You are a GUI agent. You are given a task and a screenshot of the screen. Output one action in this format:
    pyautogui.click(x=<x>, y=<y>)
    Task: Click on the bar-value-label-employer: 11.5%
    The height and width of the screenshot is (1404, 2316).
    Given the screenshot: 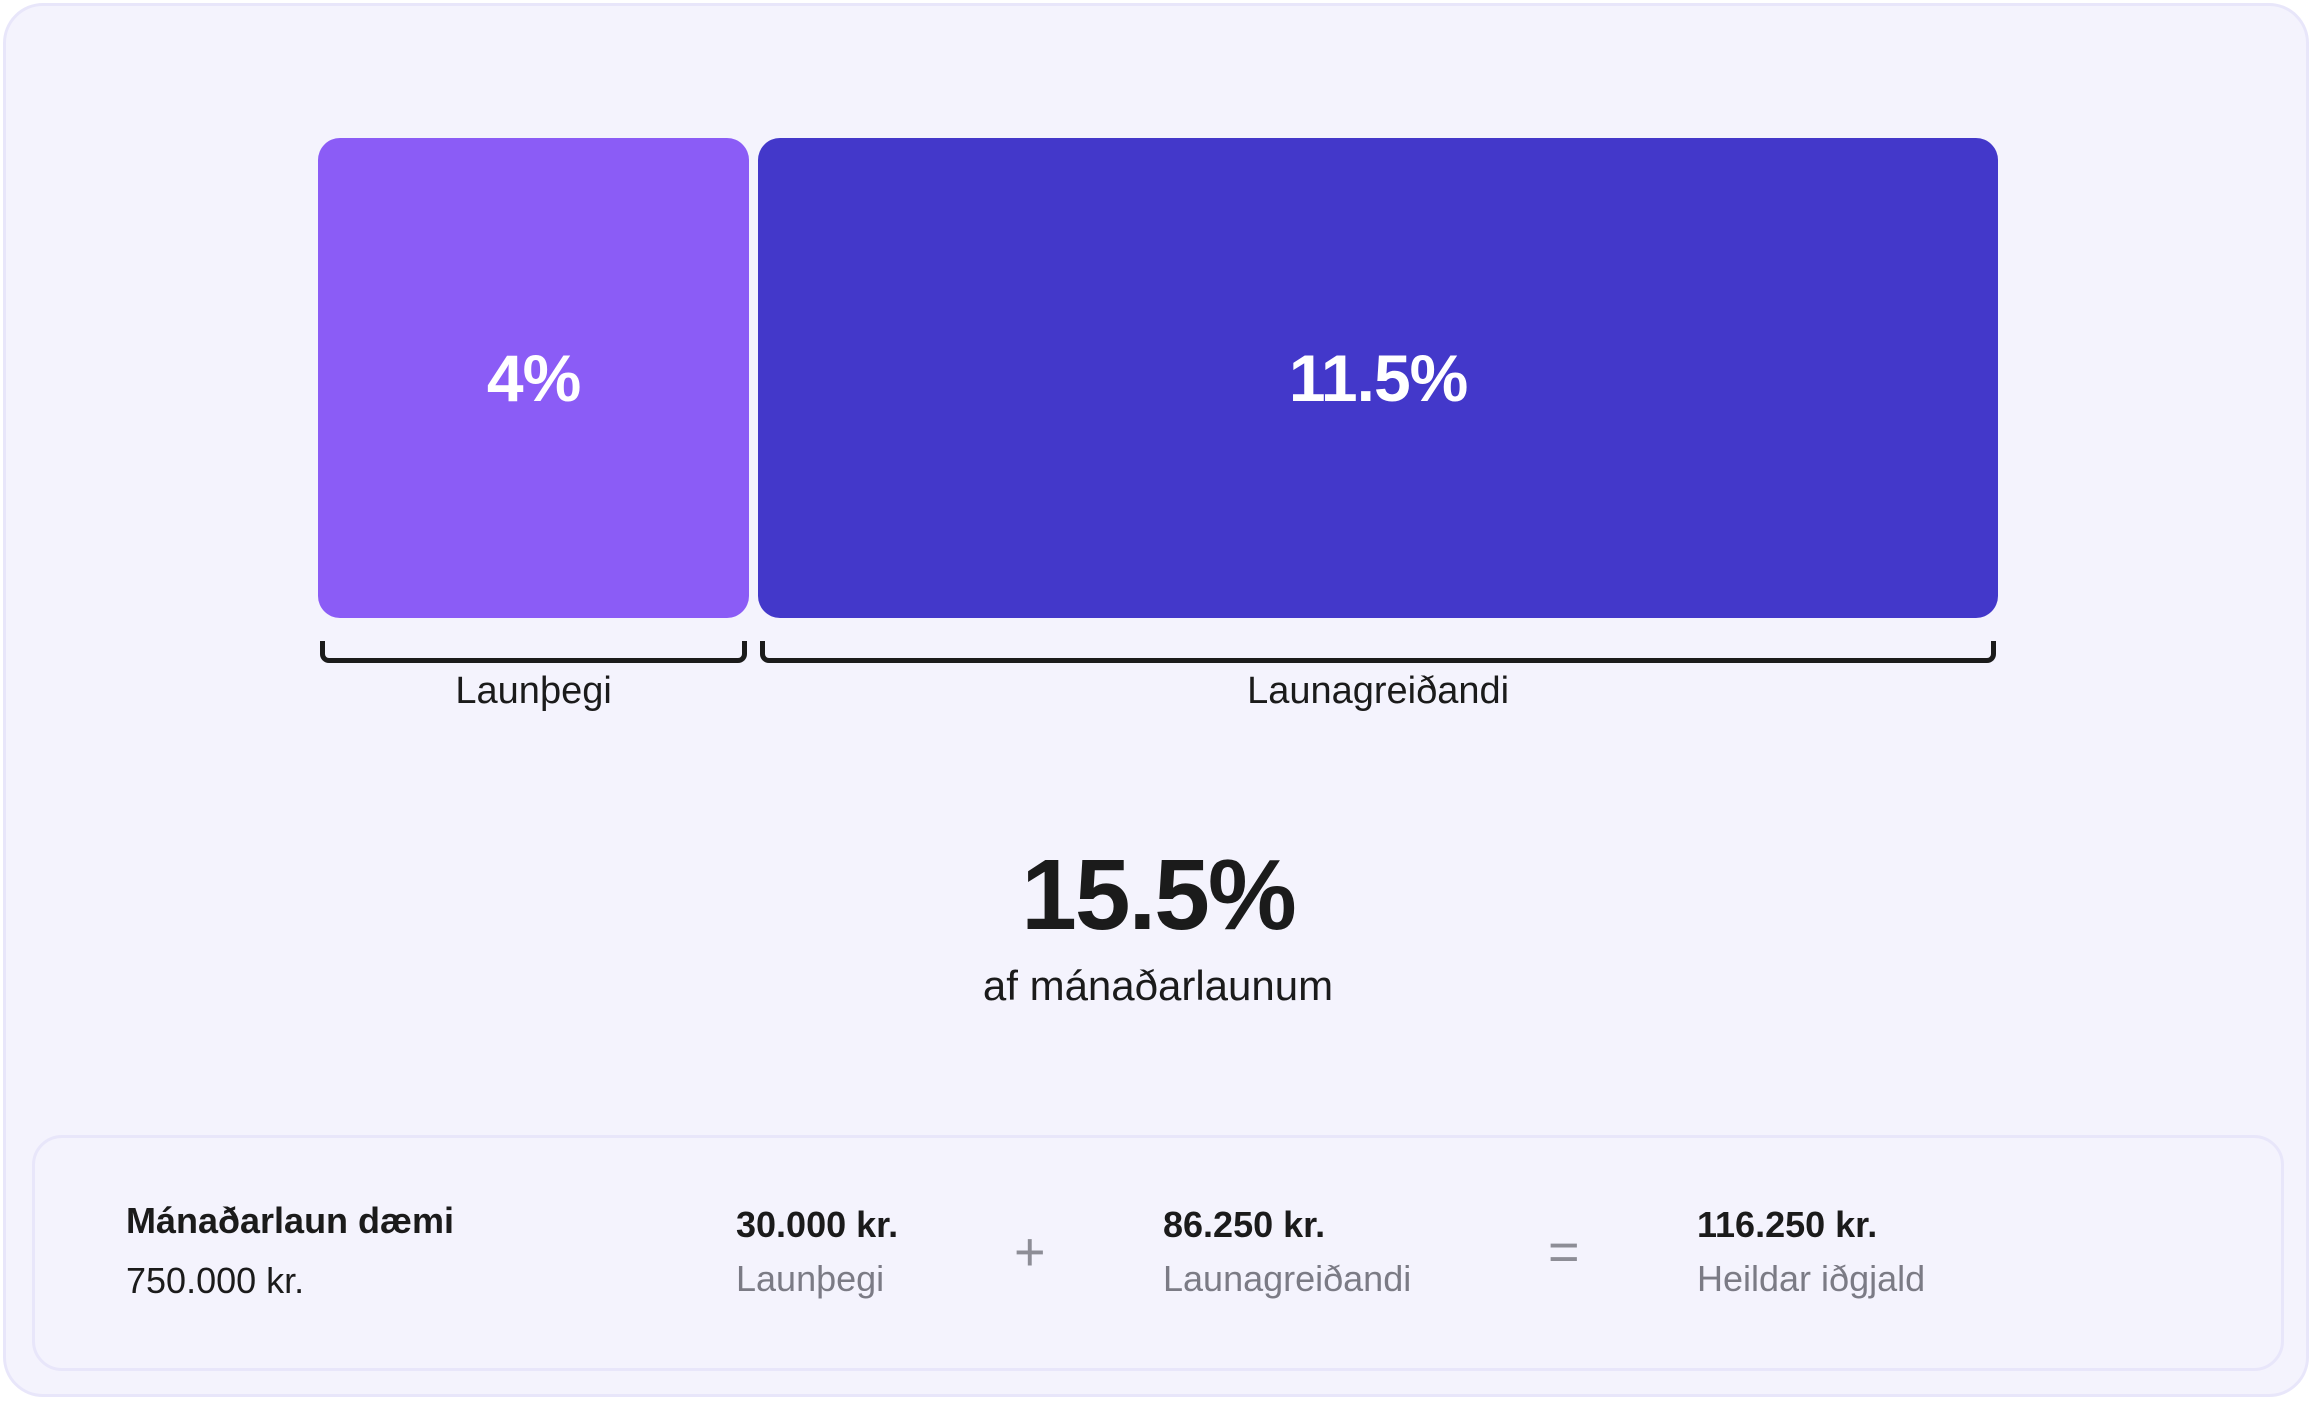 What is the action you would take?
    pyautogui.click(x=1378, y=378)
    